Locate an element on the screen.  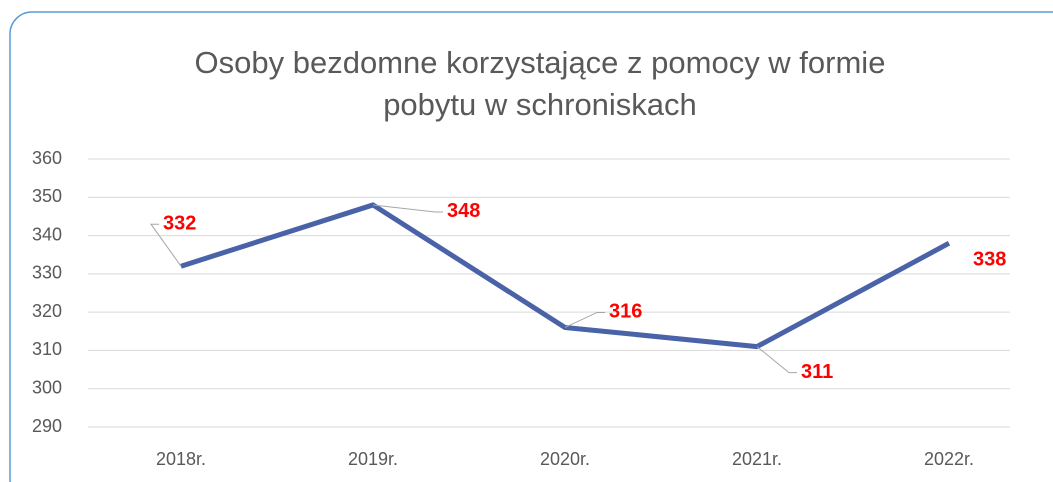
x-tick-label: 2019r. is located at coordinates (373, 459).